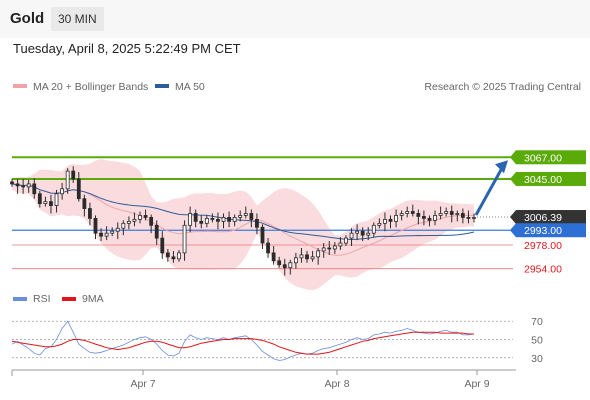 Image resolution: width=590 pixels, height=400 pixels. Describe the element at coordinates (551, 268) in the screenshot. I see `support-label-2-bg` at that location.